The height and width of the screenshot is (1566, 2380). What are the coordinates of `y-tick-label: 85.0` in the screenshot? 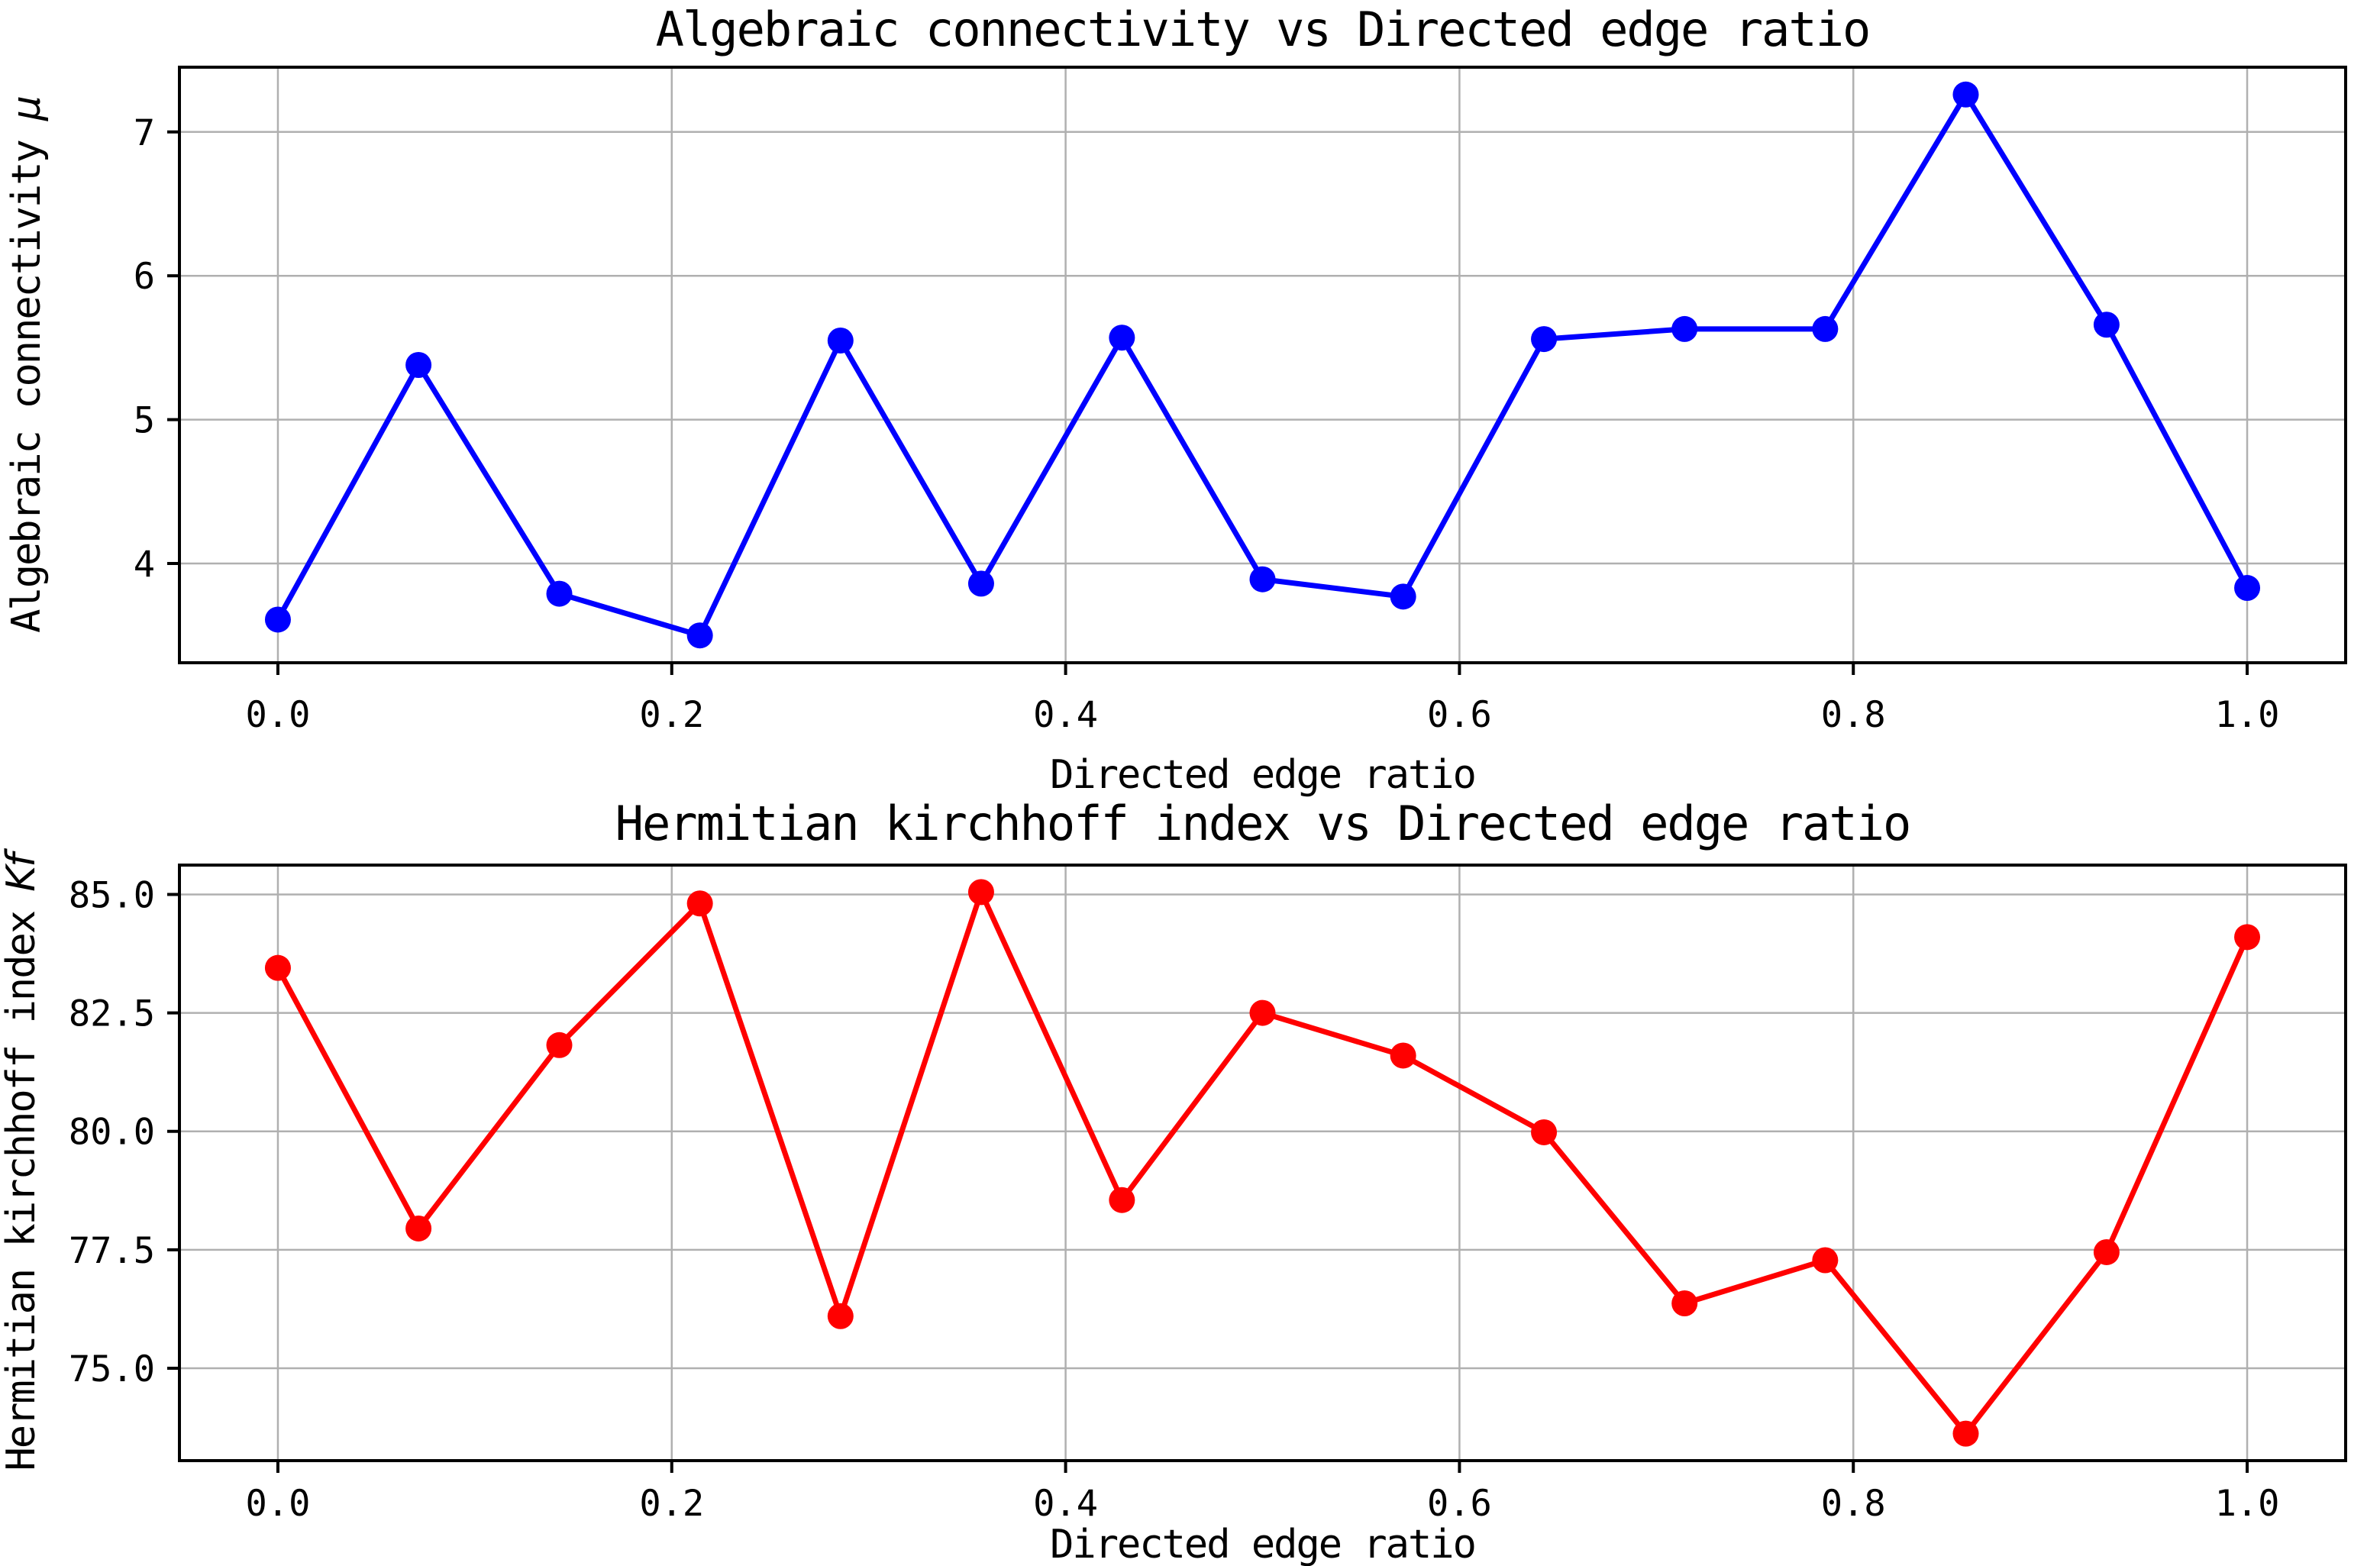 It's located at (112, 895).